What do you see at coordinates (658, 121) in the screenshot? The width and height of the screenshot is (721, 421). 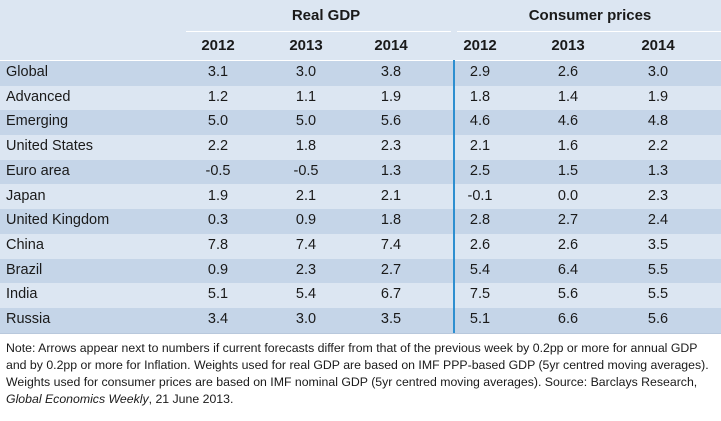 I see `table-cell: 4.8` at bounding box center [658, 121].